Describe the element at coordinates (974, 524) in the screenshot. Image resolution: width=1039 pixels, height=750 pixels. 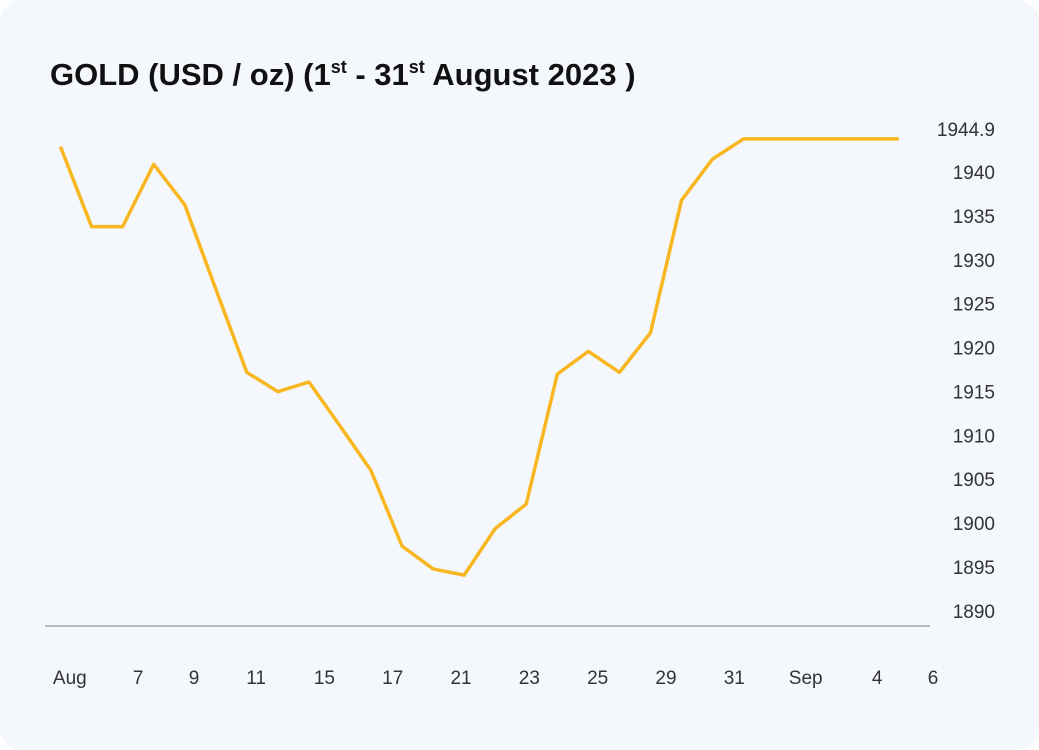
I see `y-tick-label: 1900` at that location.